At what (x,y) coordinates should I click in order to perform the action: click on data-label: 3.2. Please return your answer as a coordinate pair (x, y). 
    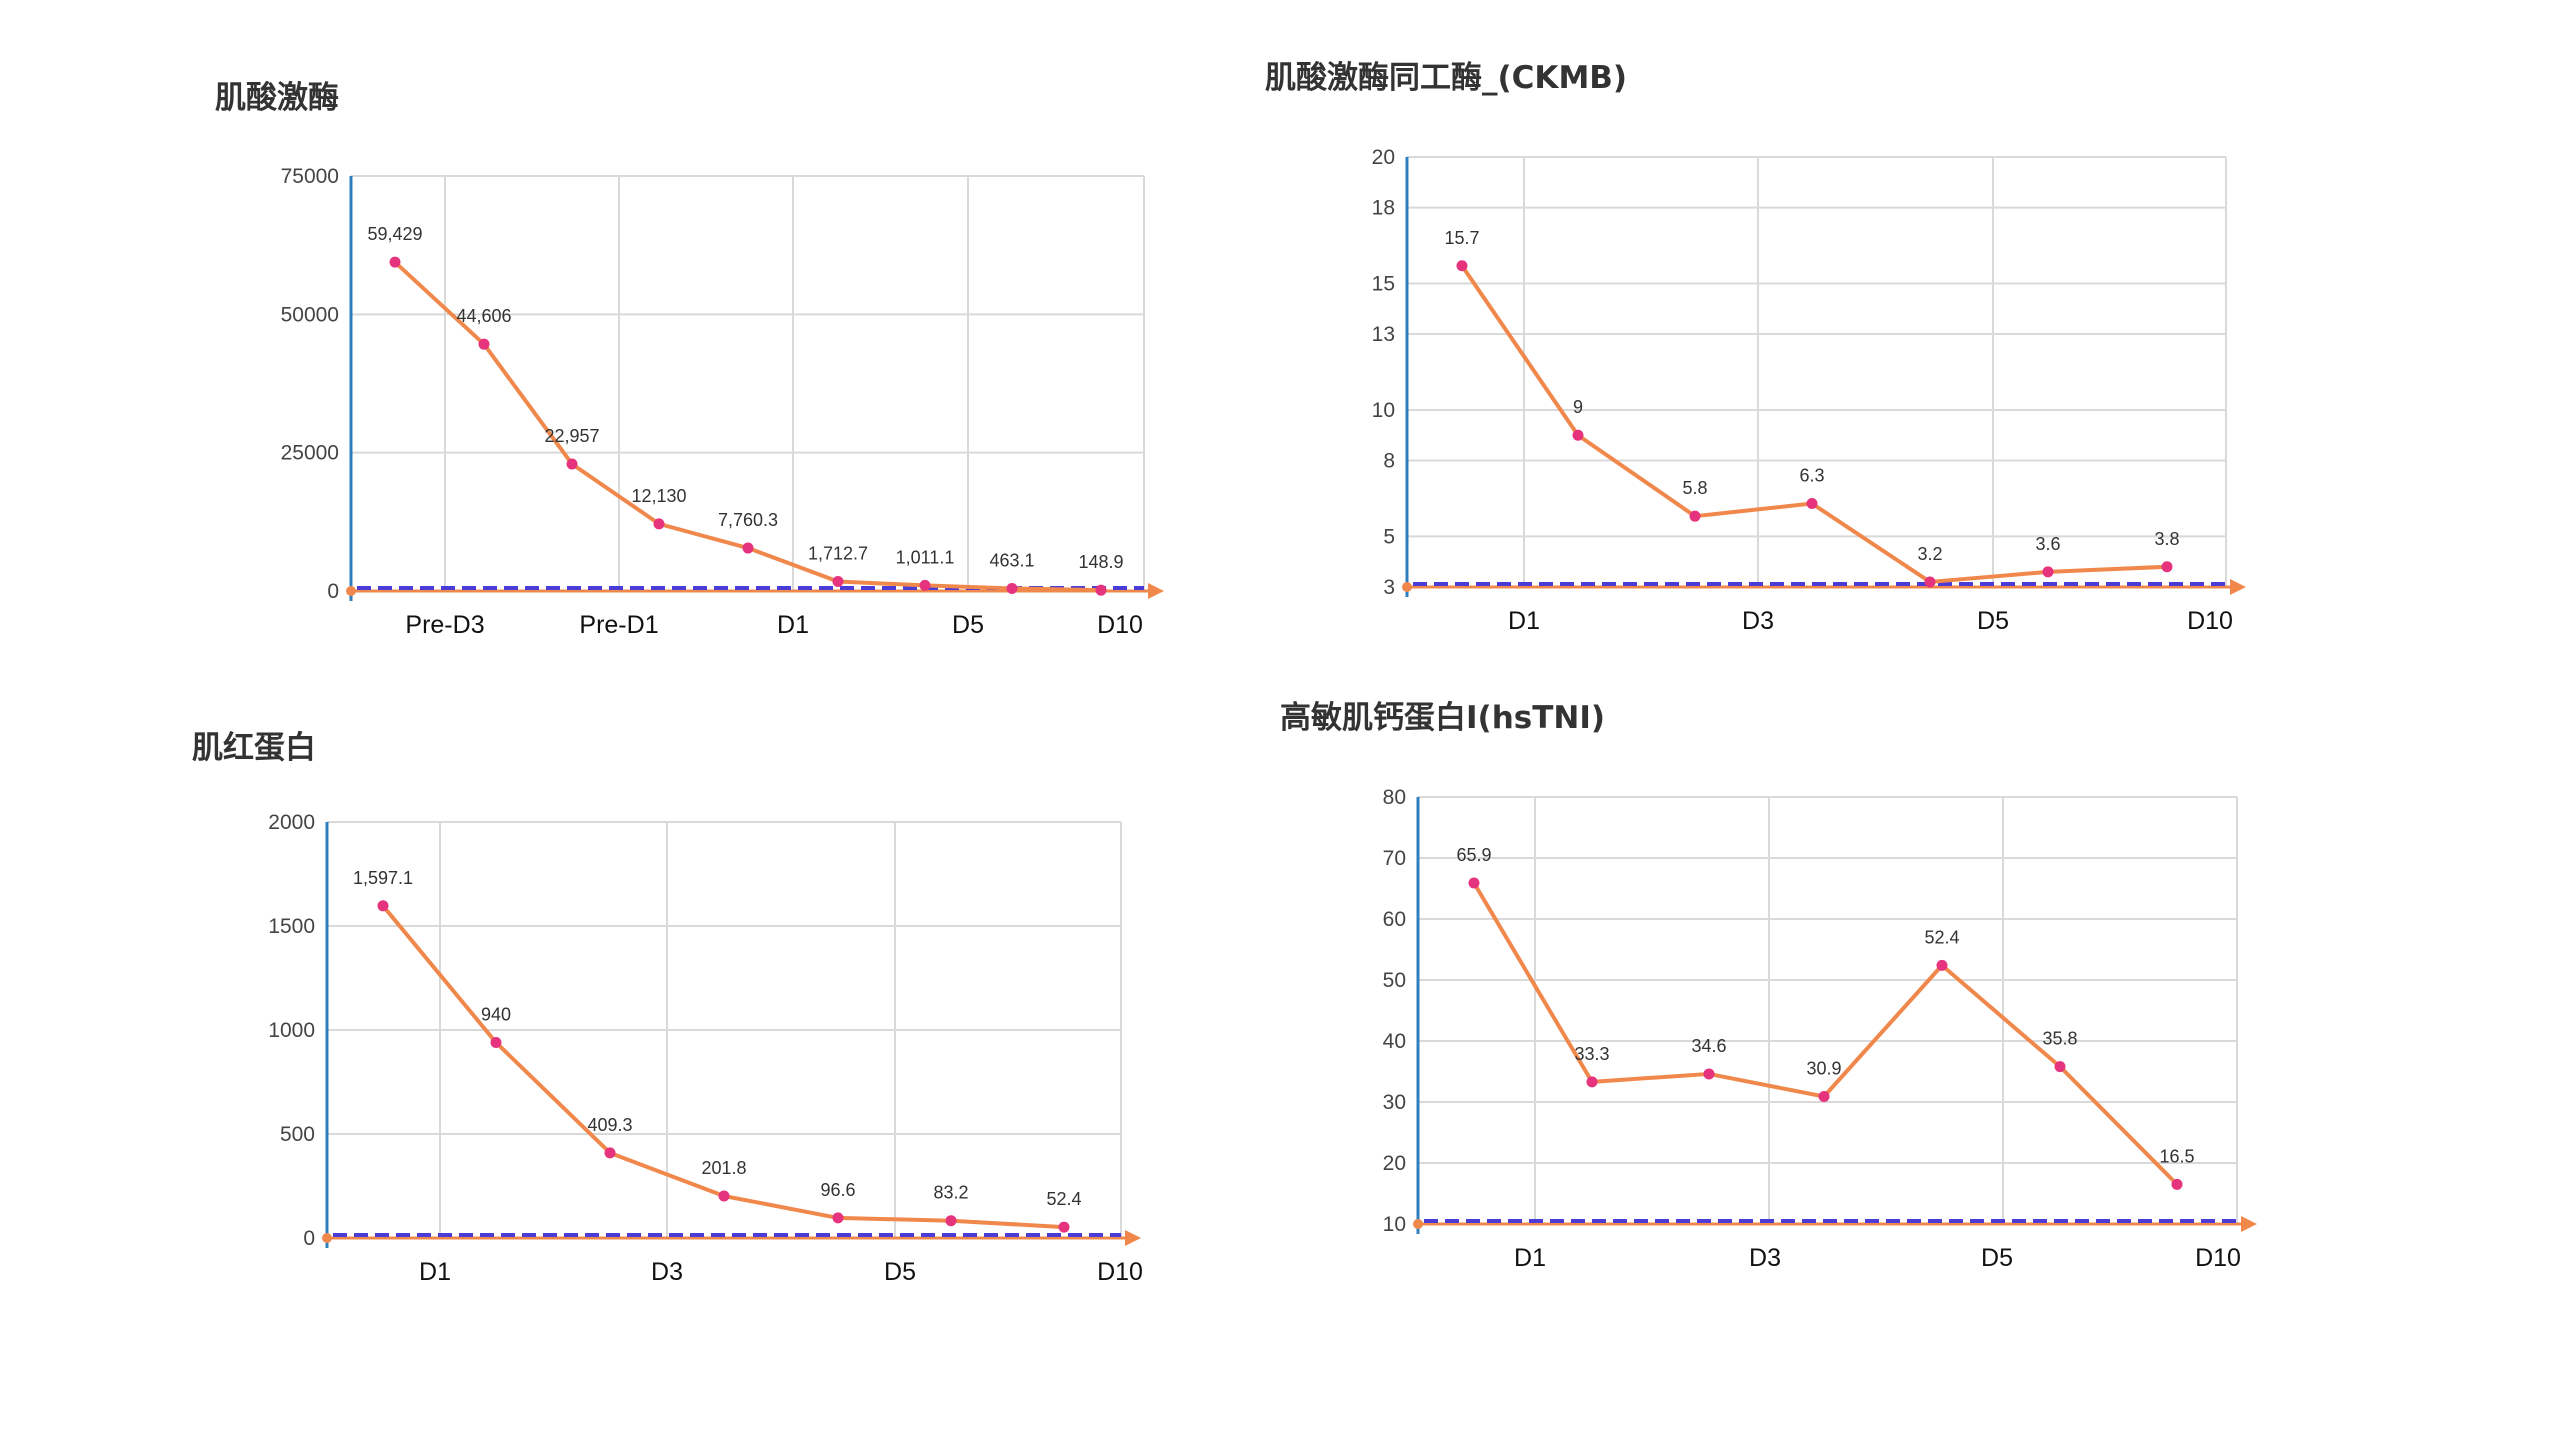
    Looking at the image, I should click on (1929, 554).